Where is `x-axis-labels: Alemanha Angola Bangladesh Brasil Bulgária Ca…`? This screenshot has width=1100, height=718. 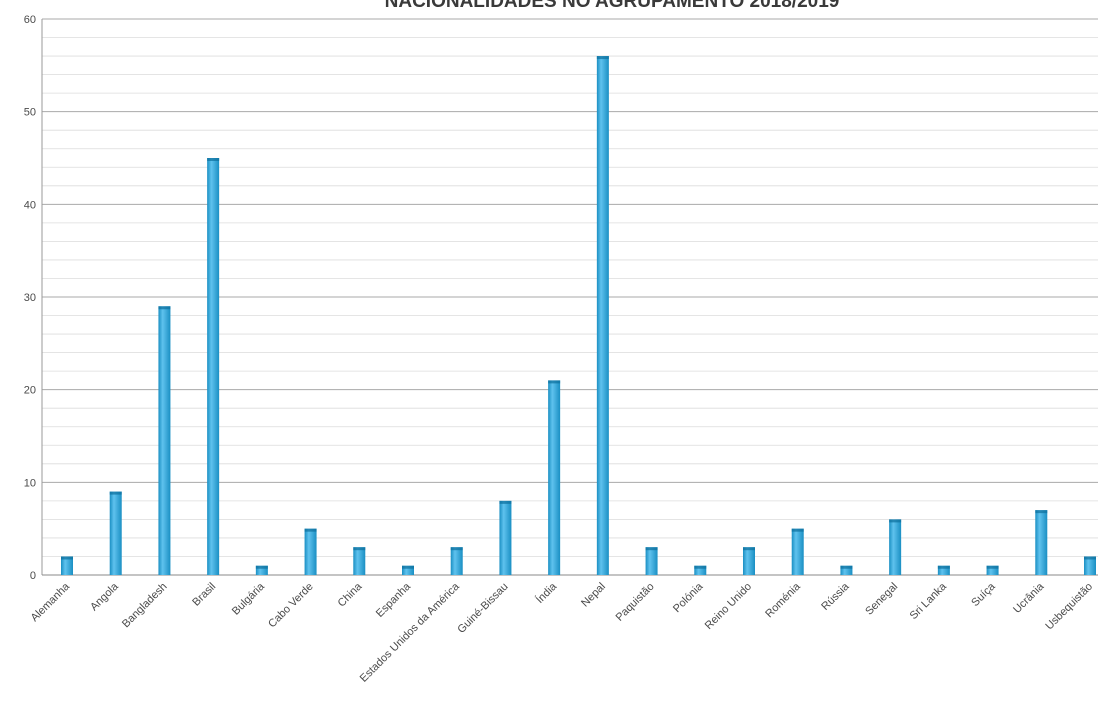
x-axis-labels: Alemanha Angola Bangladesh Brasil Bulgária Ca… is located at coordinates (562, 631).